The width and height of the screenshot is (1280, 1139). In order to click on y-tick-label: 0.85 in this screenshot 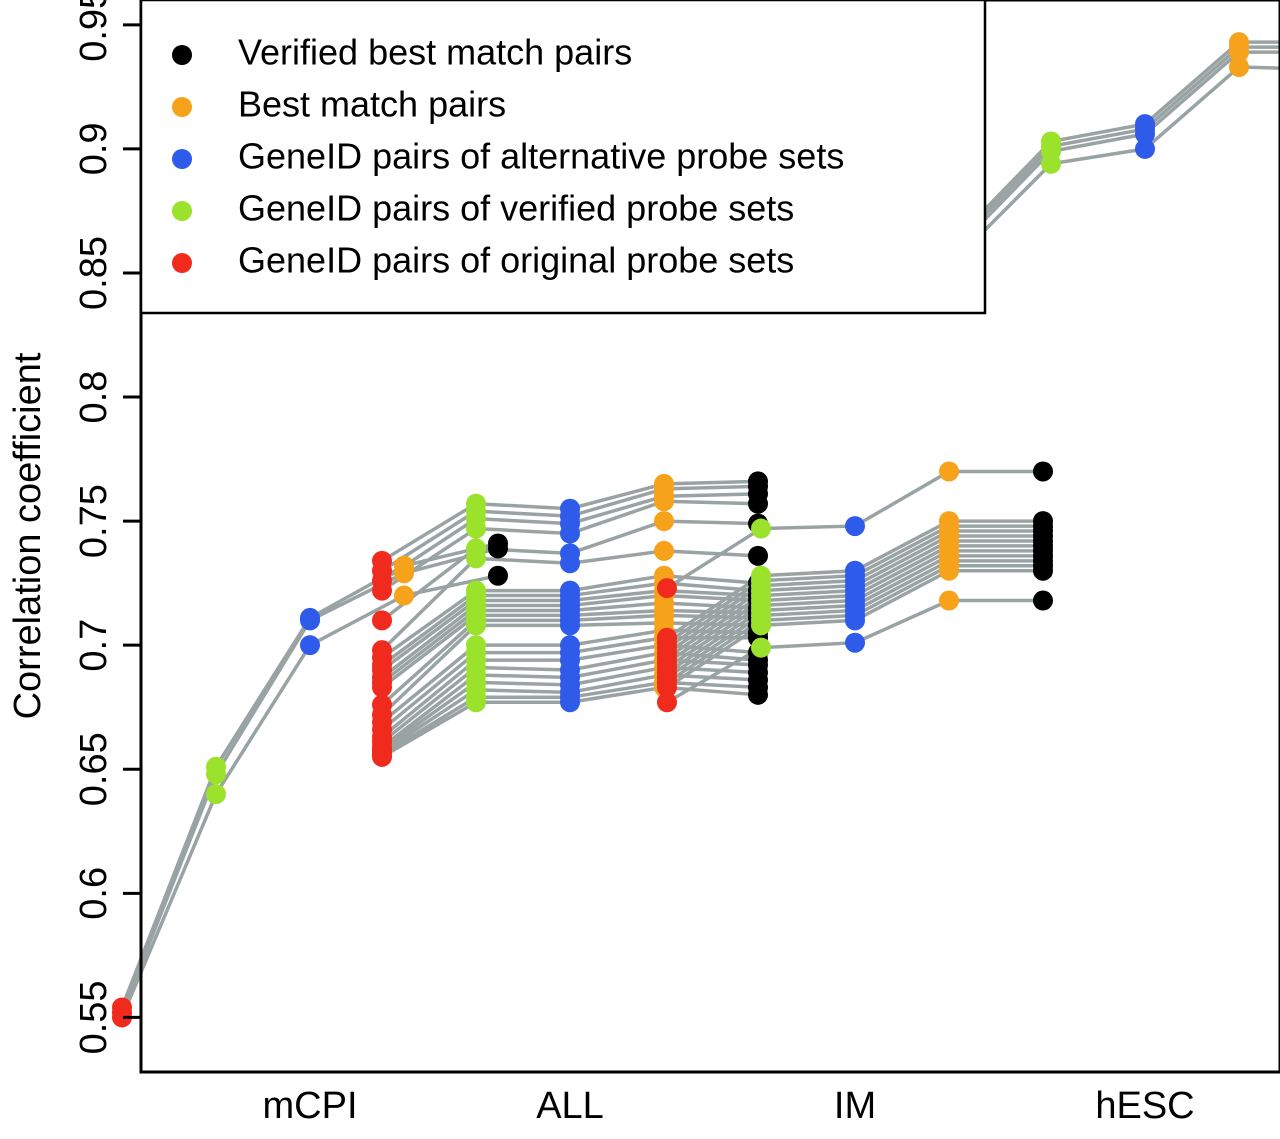, I will do `click(94, 273)`.